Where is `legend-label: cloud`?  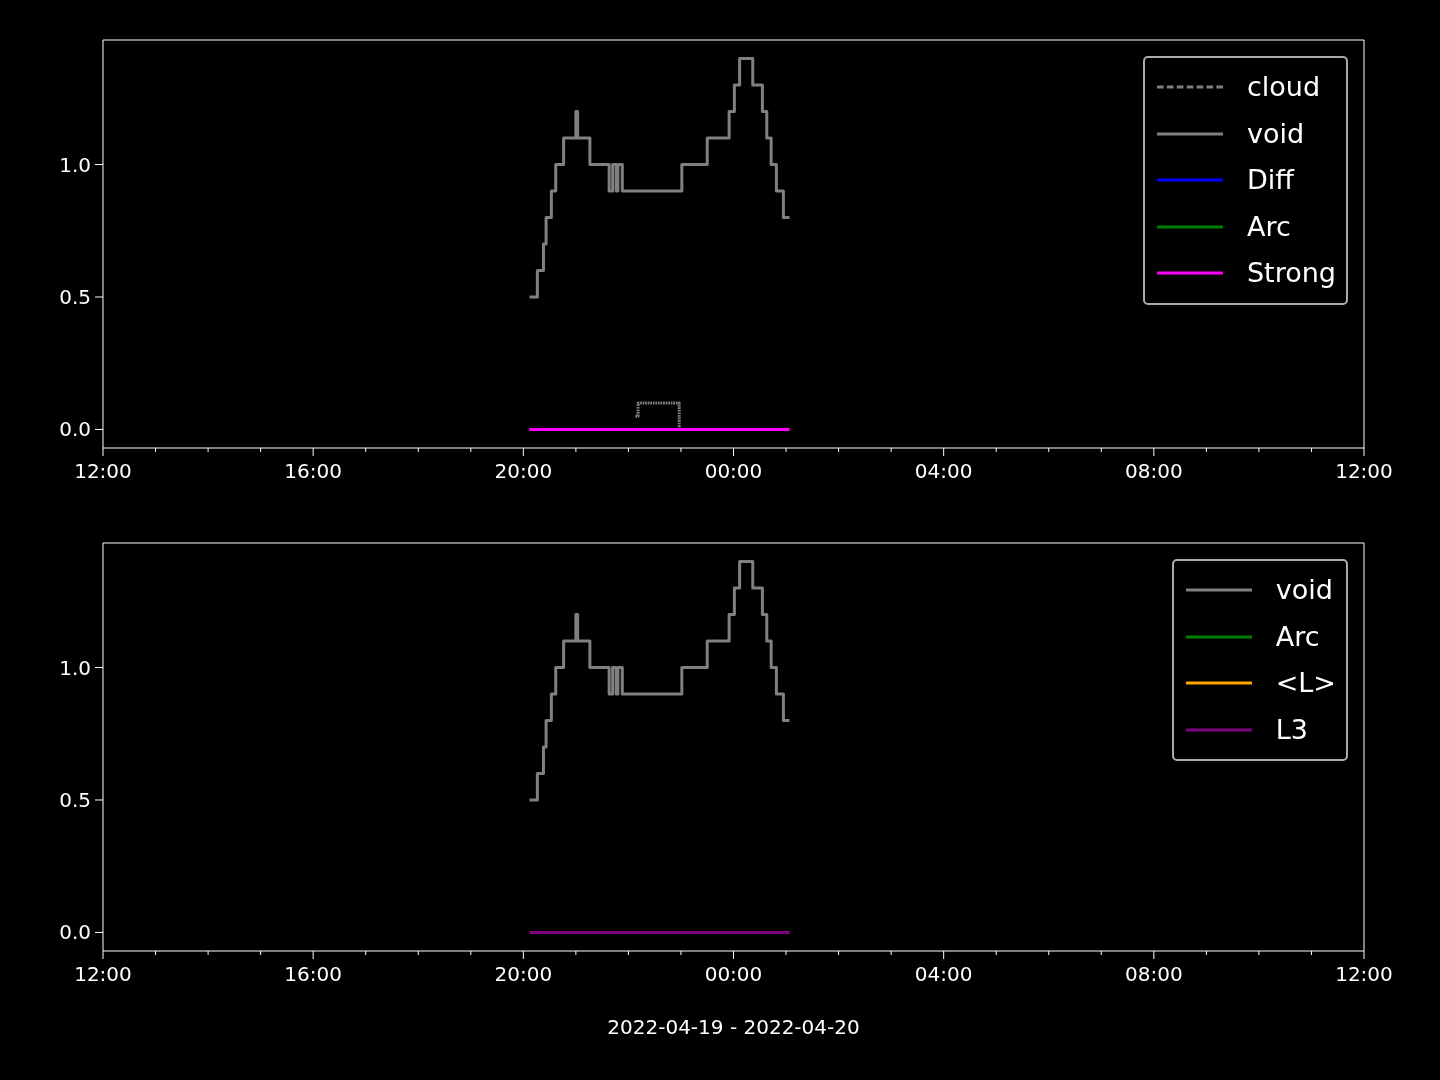
legend-label: cloud is located at coordinates (1283, 87).